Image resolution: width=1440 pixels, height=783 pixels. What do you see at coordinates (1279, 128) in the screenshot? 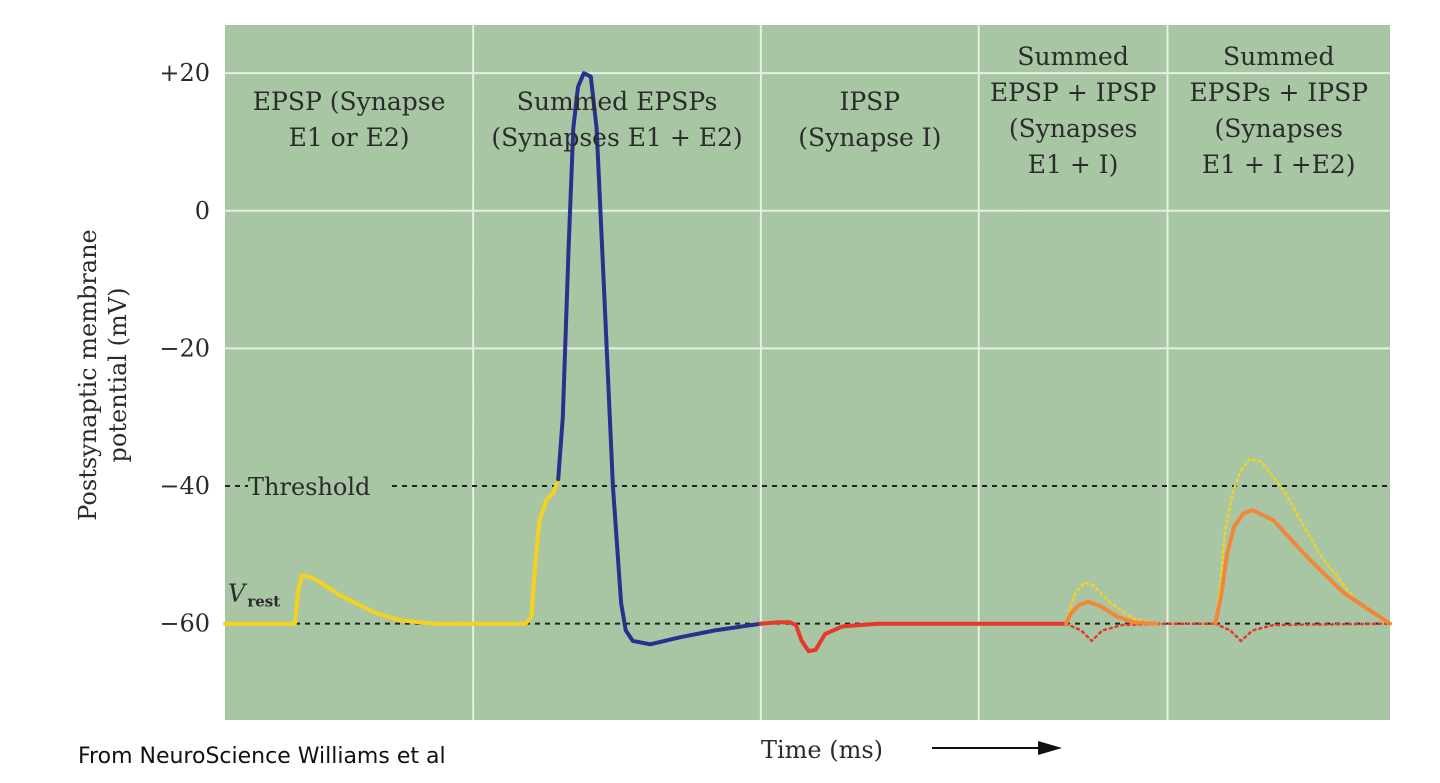
I see `panel-title-5: (Synapses` at bounding box center [1279, 128].